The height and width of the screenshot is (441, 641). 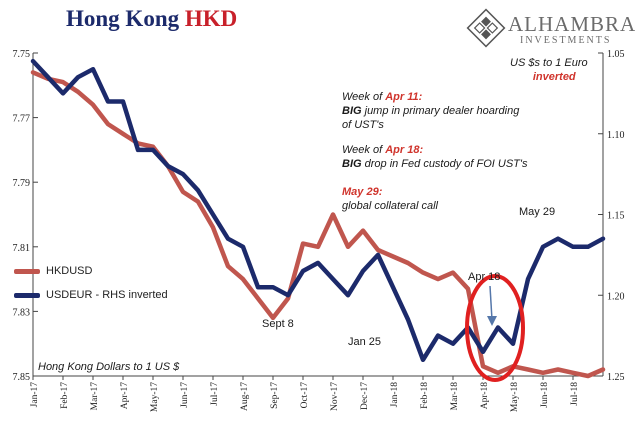 I want to click on apr18-arrow, so click(x=491, y=303).